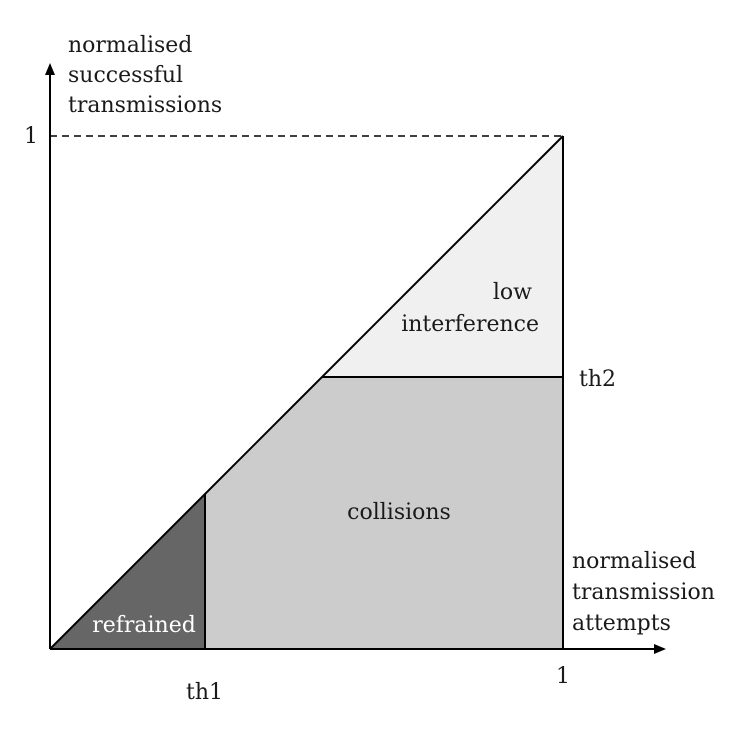 The height and width of the screenshot is (733, 751). What do you see at coordinates (145, 75) in the screenshot?
I see `y-axis-label: normalised successful transmissions` at bounding box center [145, 75].